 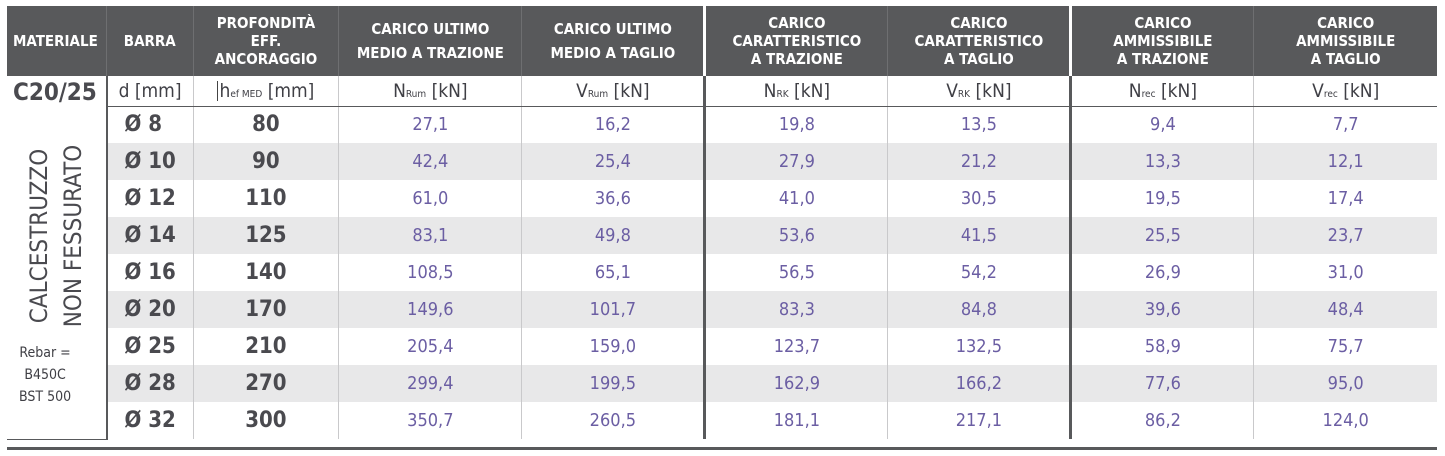 I want to click on concrete-class: C20/25, so click(x=55, y=92).